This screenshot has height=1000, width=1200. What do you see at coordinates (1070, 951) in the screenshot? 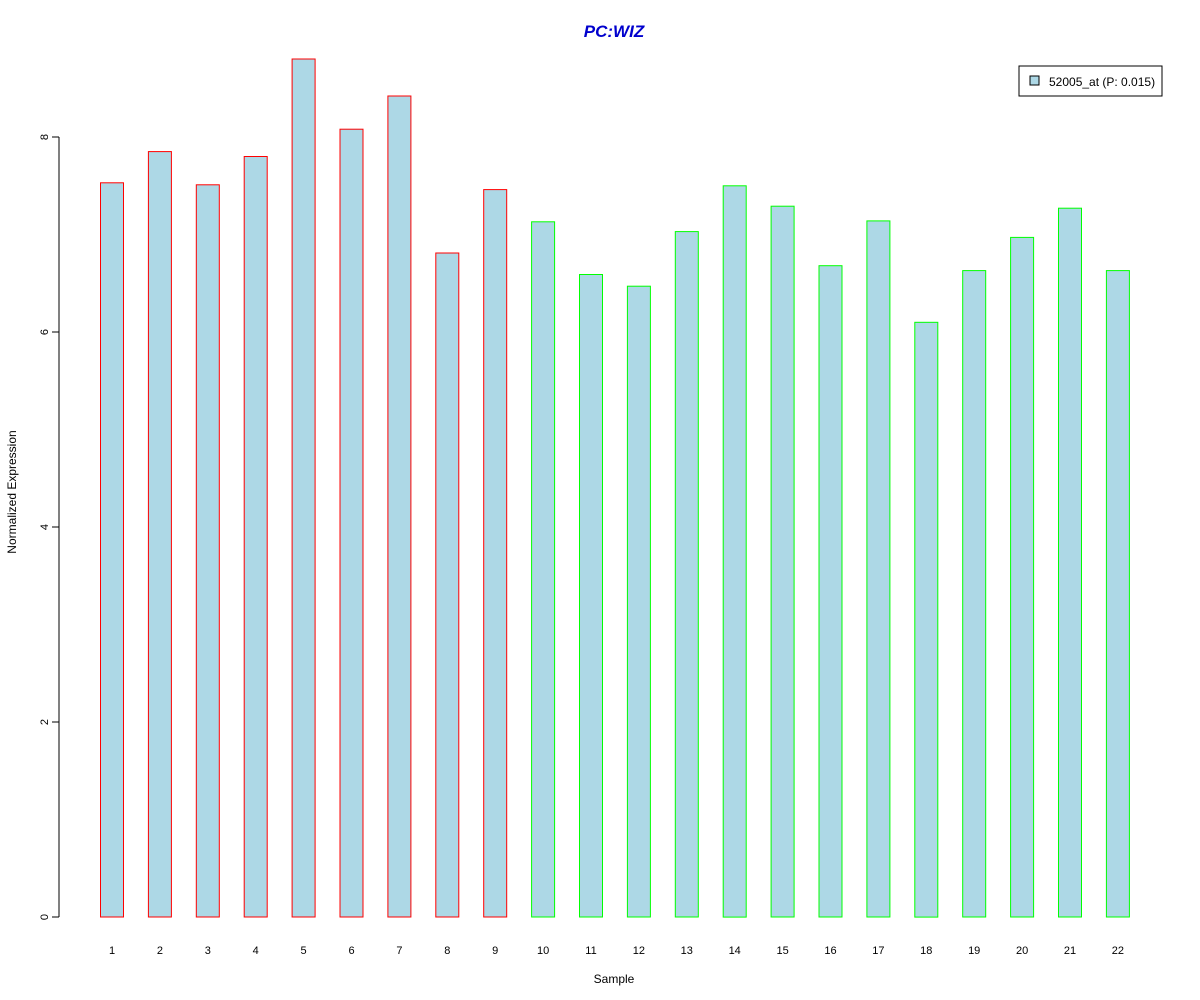
I see `x-tick-label: 21` at bounding box center [1070, 951].